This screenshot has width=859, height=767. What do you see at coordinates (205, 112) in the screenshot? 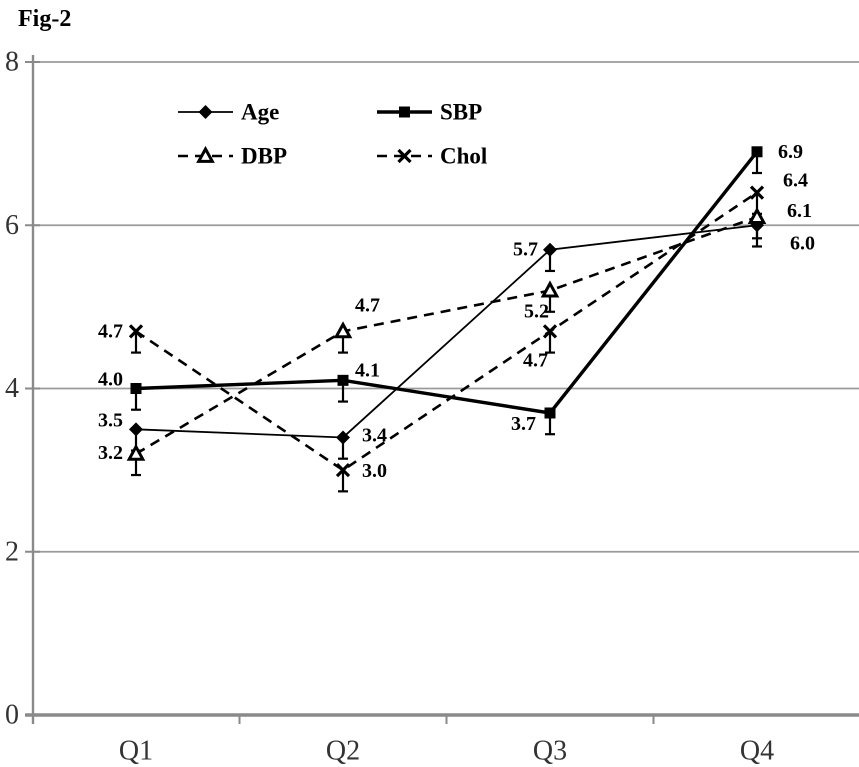
I see `legend-age-diamond-marker` at bounding box center [205, 112].